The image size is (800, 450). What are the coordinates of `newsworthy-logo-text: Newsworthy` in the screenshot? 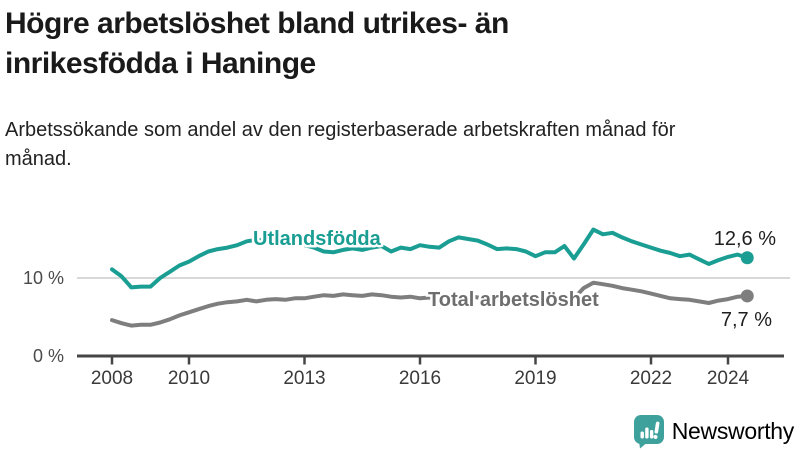 It's located at (733, 430).